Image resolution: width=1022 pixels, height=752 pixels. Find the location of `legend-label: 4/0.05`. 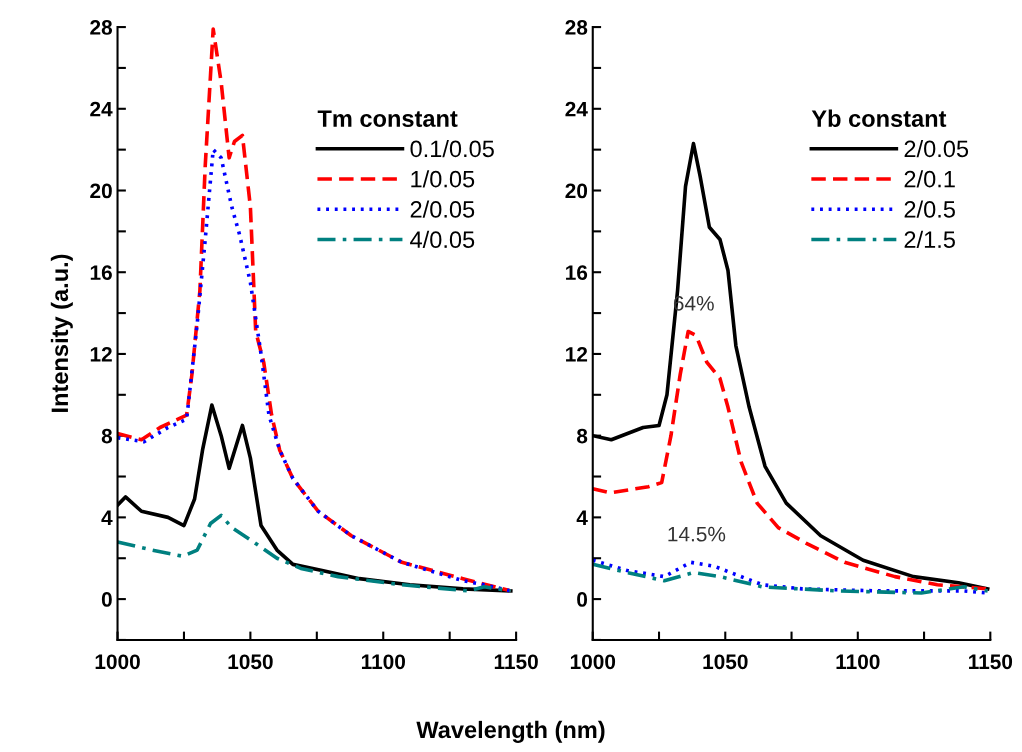

legend-label: 4/0.05 is located at coordinates (442, 239).